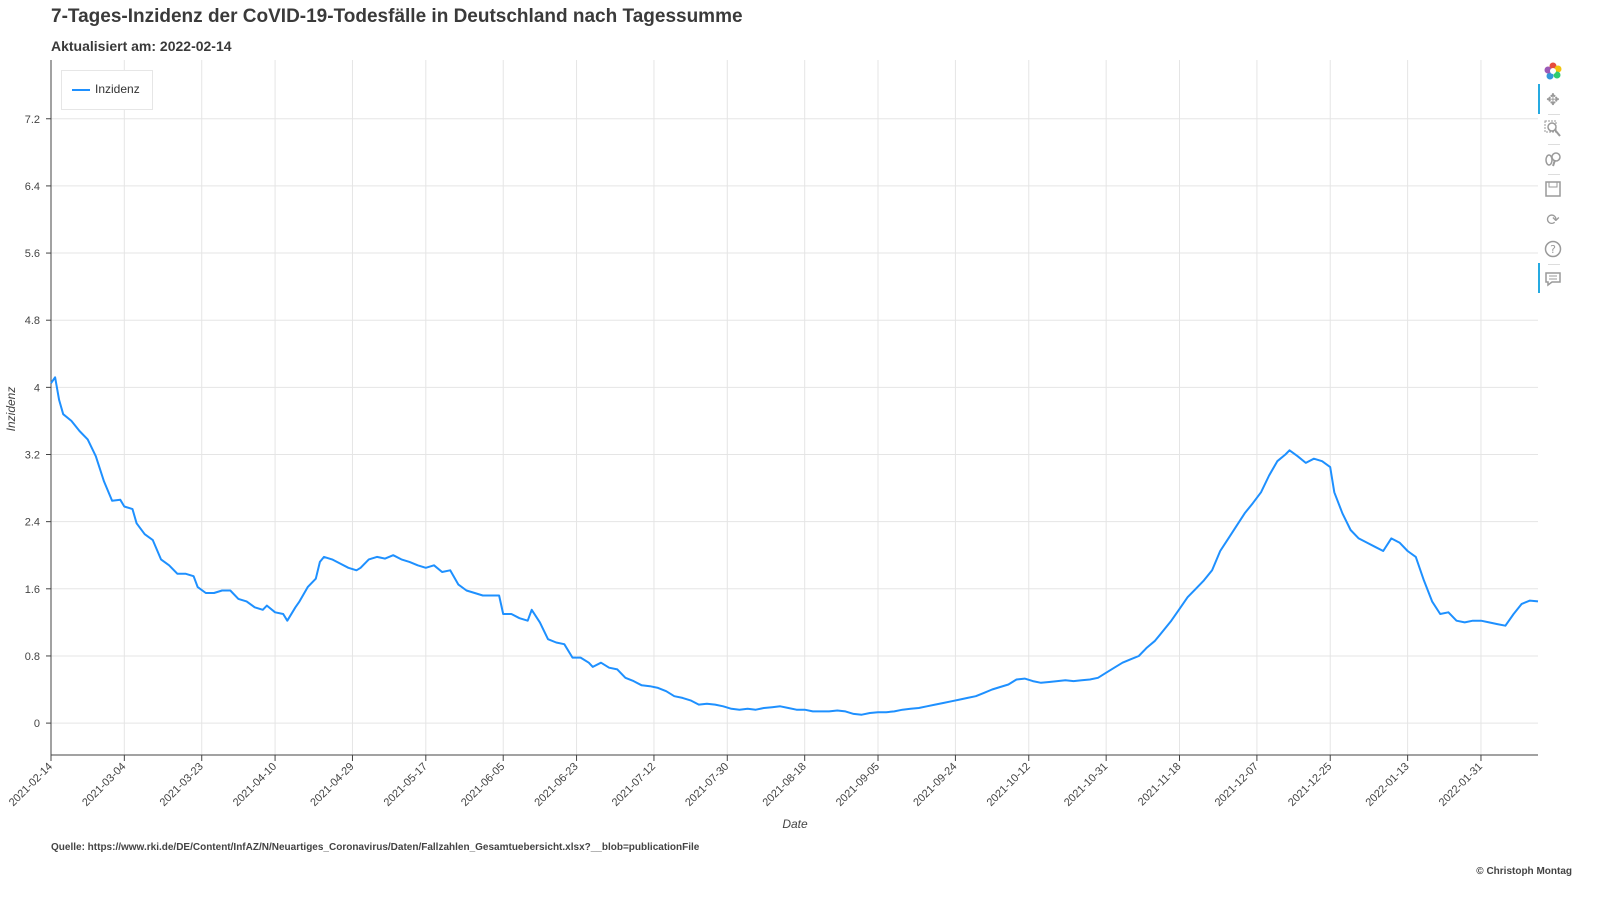  I want to click on save-icon, so click(1553, 189).